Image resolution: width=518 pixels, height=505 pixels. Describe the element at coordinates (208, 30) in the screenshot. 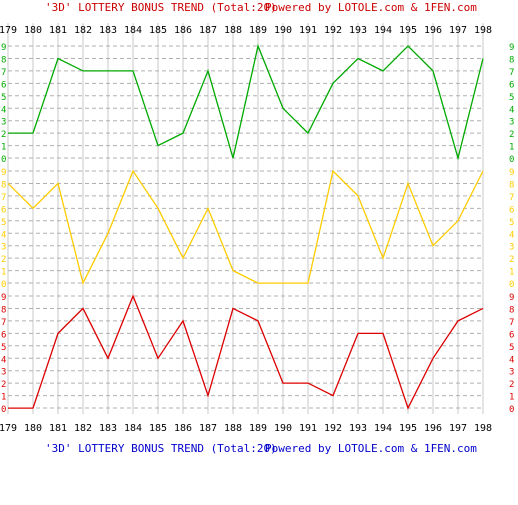

I see `x-tick-label-top: 187` at that location.